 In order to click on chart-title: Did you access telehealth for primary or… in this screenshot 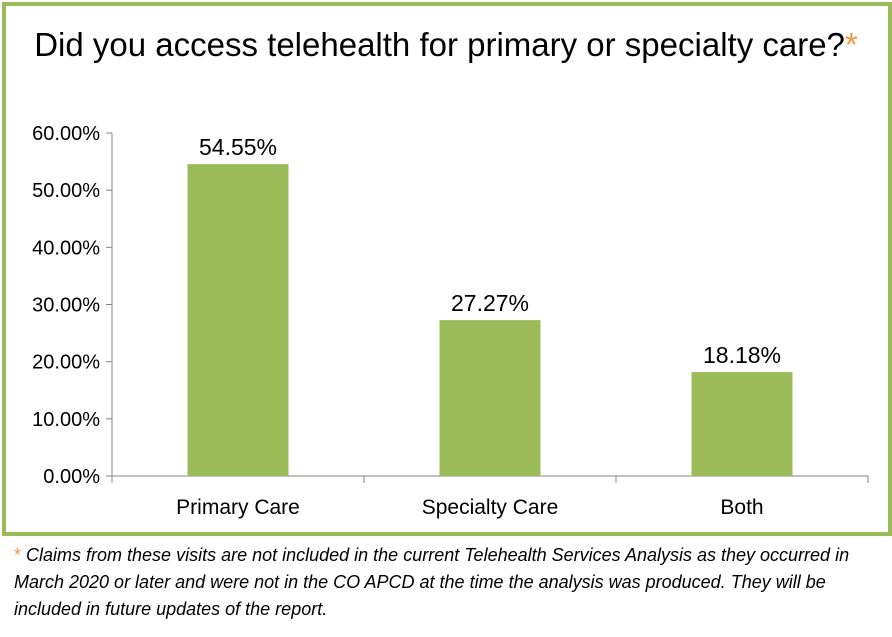, I will do `click(446, 44)`.